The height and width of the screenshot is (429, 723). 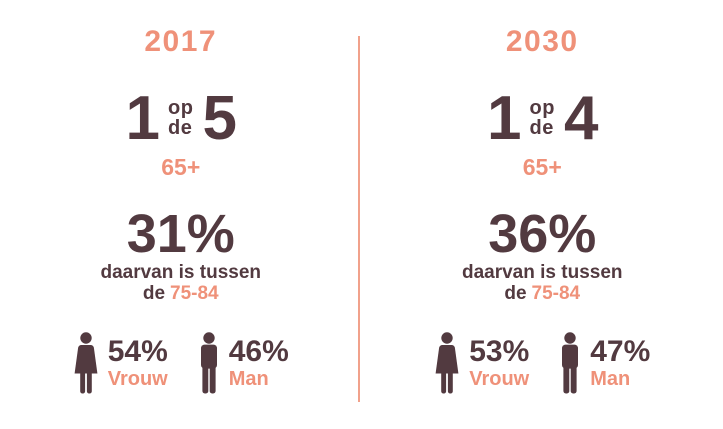 I want to click on year-heading: 2017, so click(x=181, y=41).